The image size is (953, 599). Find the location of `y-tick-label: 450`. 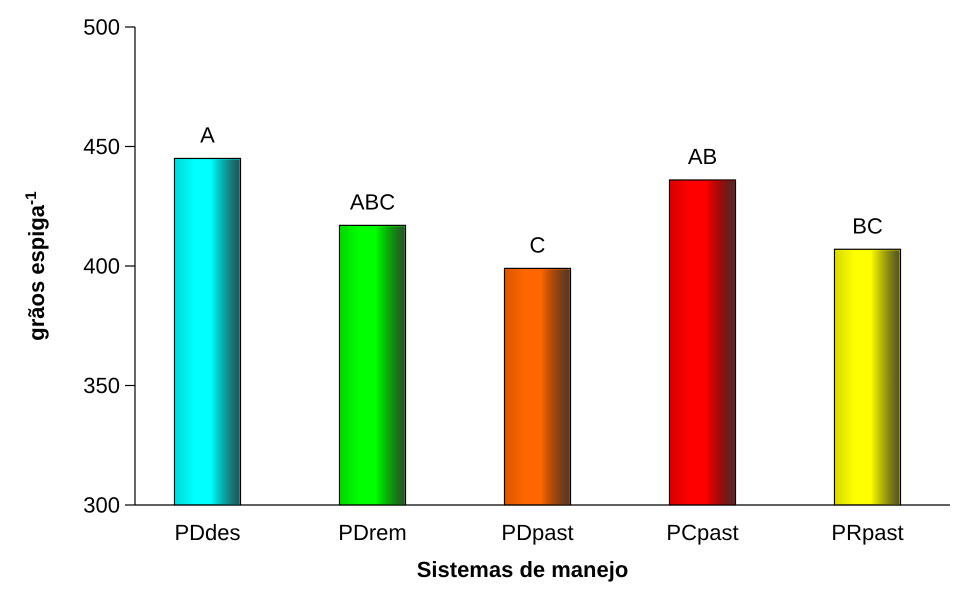

y-tick-label: 450 is located at coordinates (101, 147).